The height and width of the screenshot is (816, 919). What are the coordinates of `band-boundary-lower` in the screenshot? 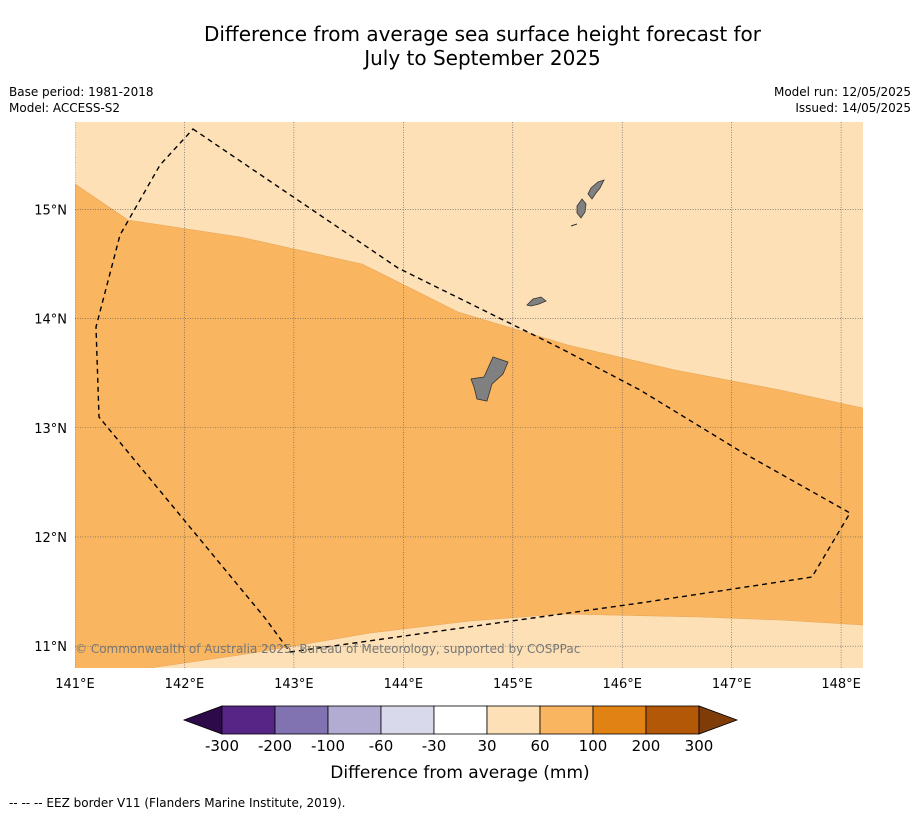 It's located at (506, 640).